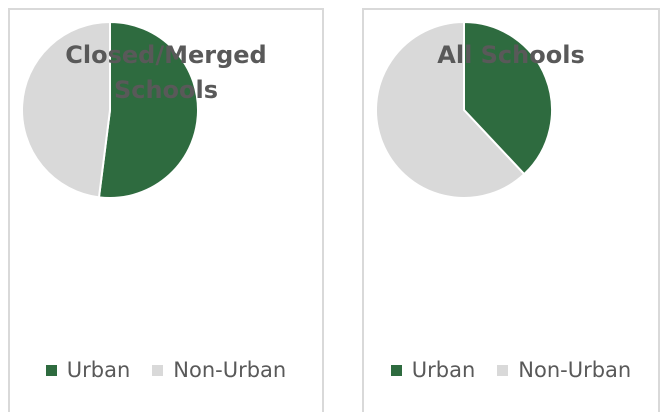  I want to click on chart-title: All Schools, so click(511, 55).